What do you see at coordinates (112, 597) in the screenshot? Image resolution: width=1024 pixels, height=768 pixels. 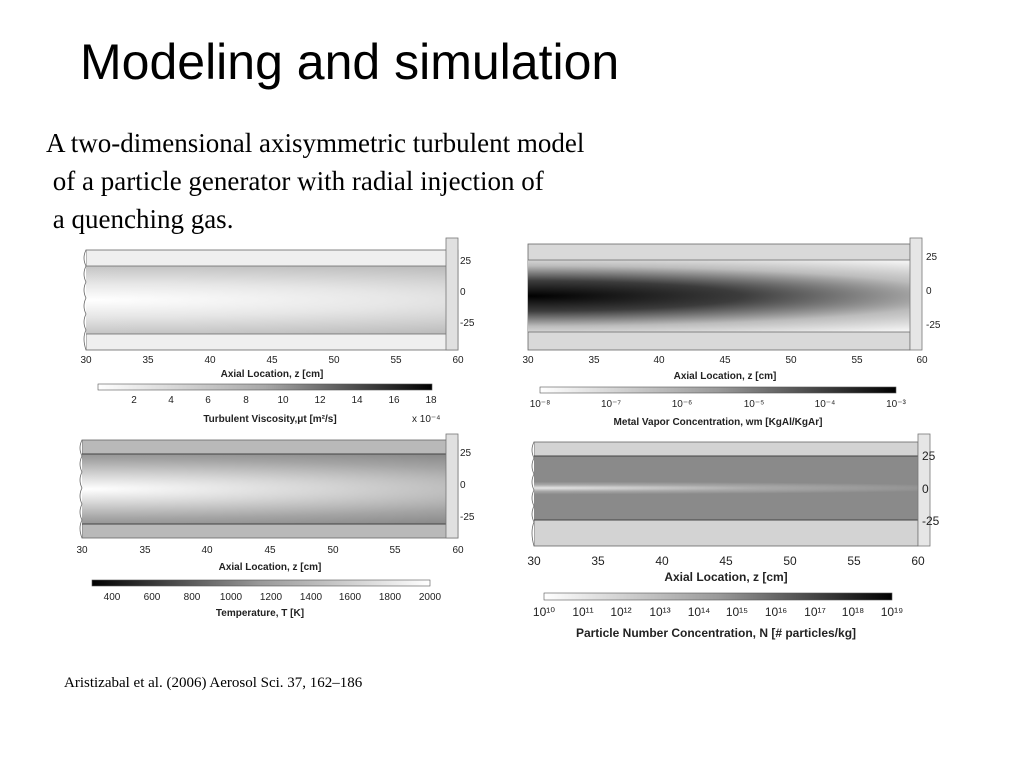 I see `colorbar-tick: 400` at bounding box center [112, 597].